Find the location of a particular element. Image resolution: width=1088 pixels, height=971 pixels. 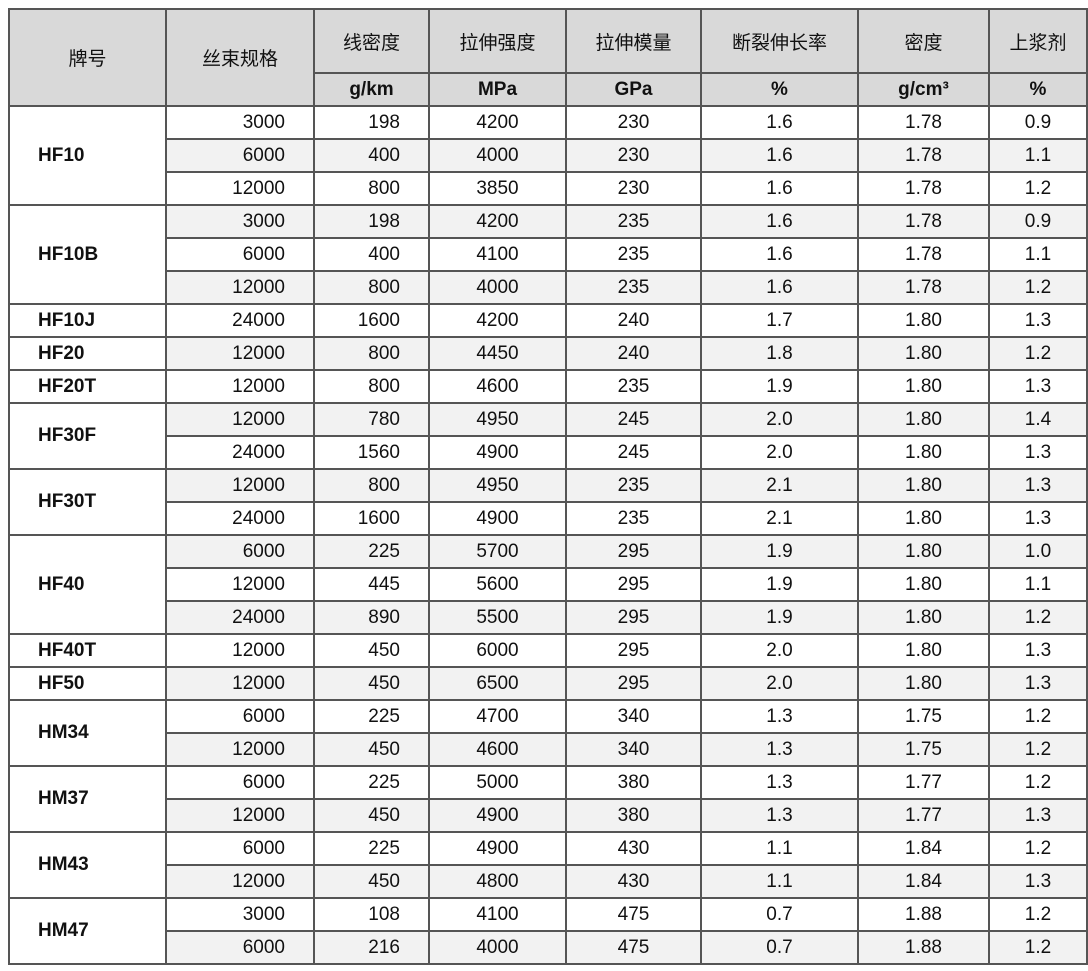

value-cell: 5000 is located at coordinates (497, 782).